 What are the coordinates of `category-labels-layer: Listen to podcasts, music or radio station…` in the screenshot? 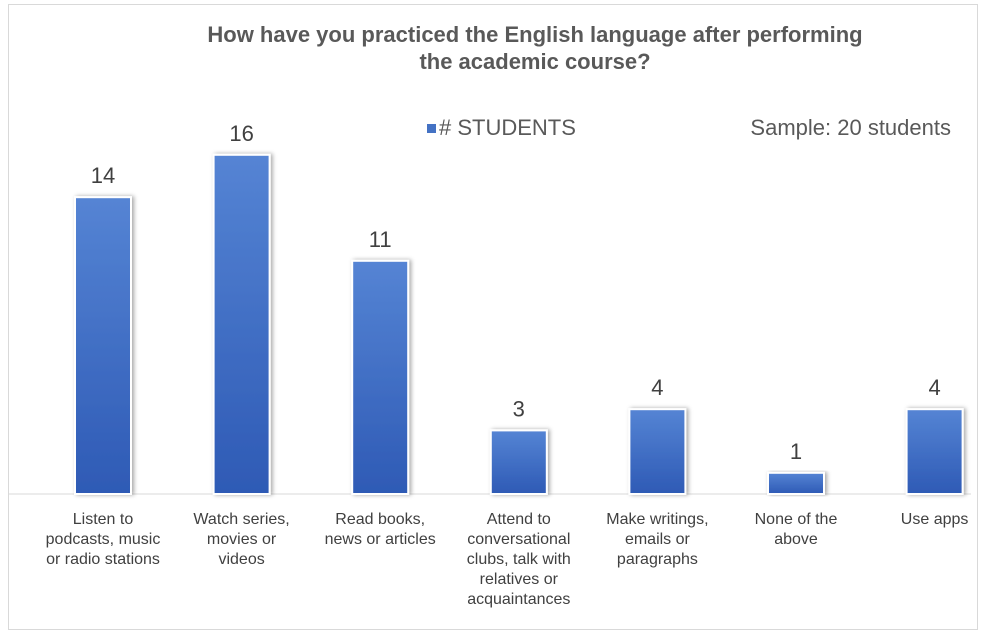 It's located at (507, 559).